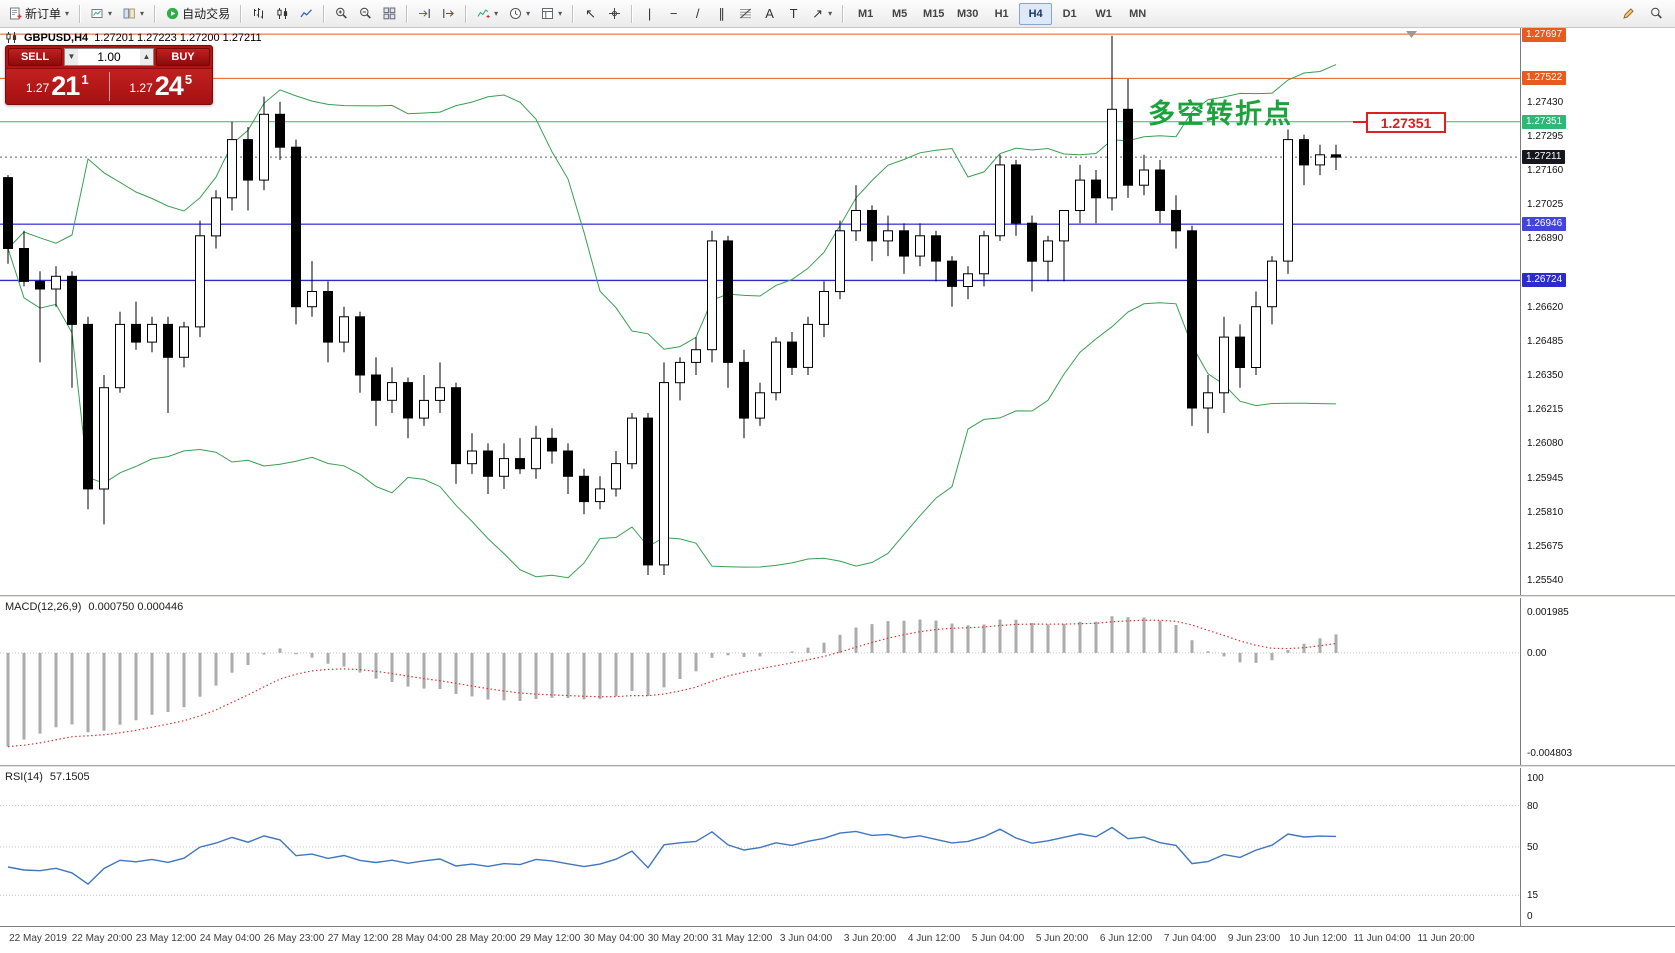 The width and height of the screenshot is (1675, 953). What do you see at coordinates (547, 13) in the screenshot?
I see `templates-icon` at bounding box center [547, 13].